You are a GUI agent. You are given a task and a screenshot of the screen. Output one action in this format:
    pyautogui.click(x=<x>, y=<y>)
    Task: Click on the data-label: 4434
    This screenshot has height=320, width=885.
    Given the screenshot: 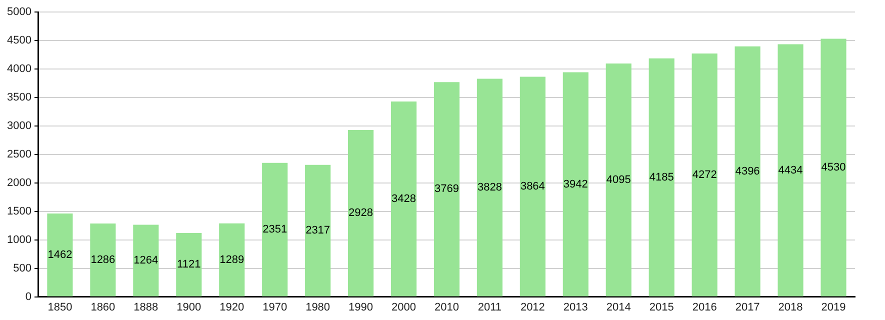 What is the action you would take?
    pyautogui.click(x=790, y=170)
    